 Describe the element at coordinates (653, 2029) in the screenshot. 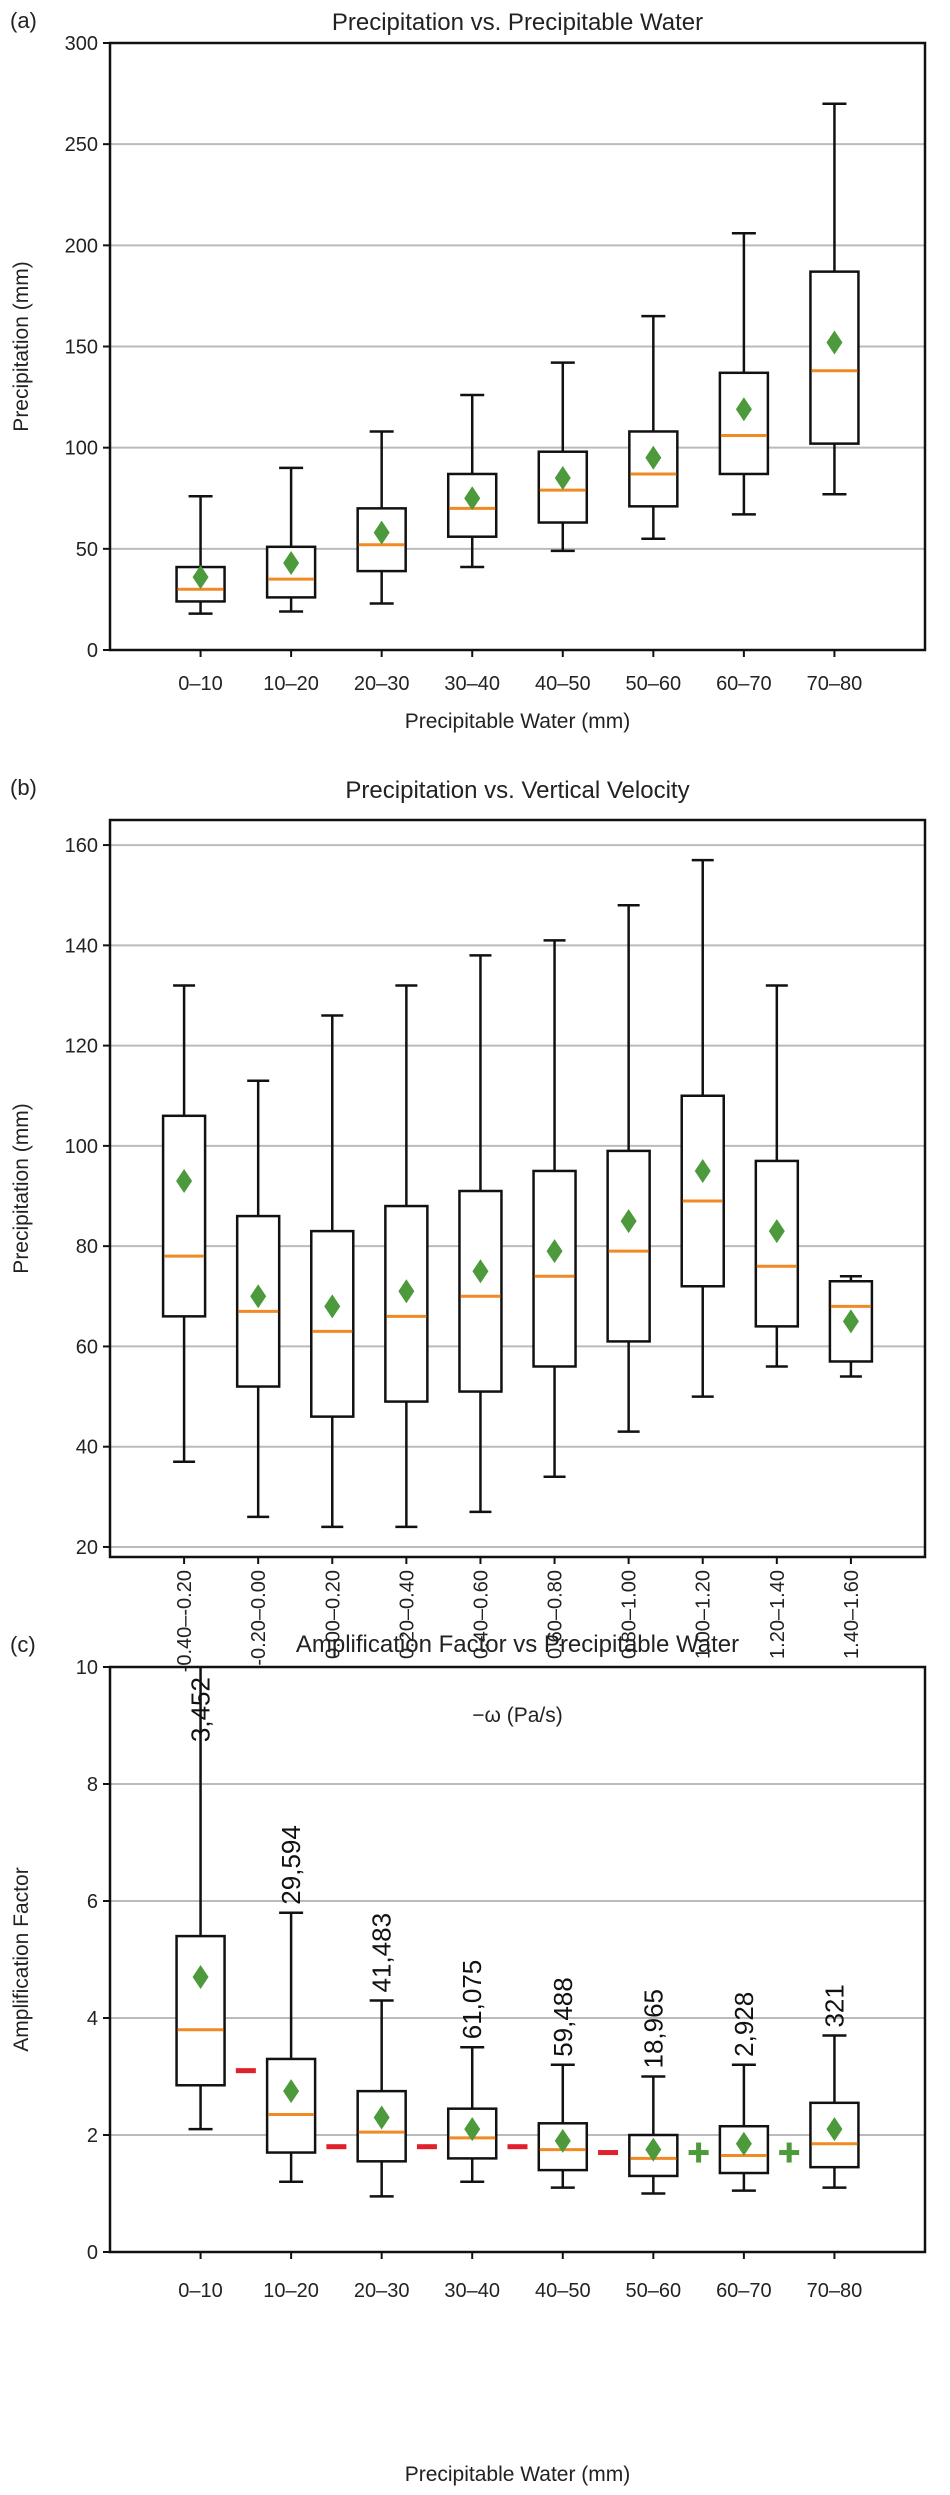

I see `count-label: 18,965` at that location.